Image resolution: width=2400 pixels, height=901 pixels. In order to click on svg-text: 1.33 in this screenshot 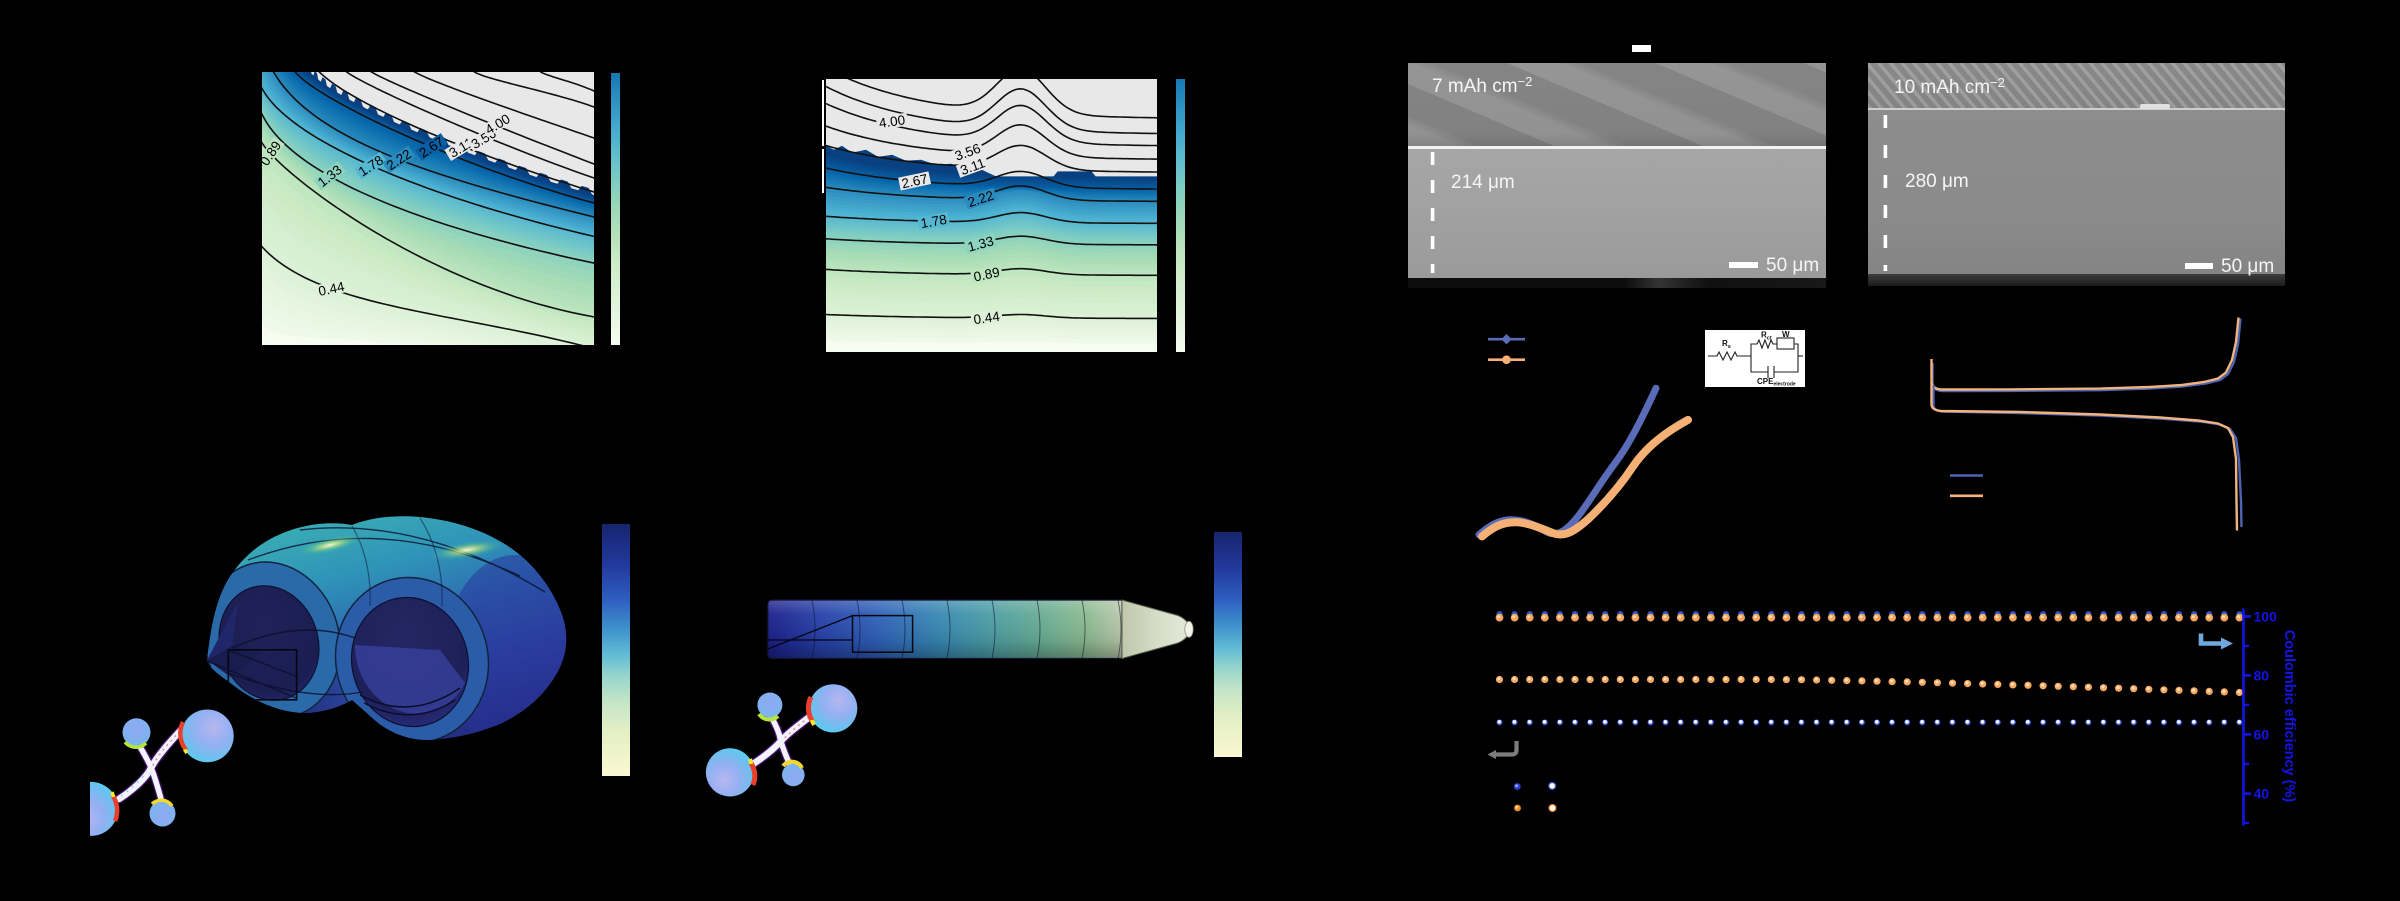, I will do `click(980, 244)`.